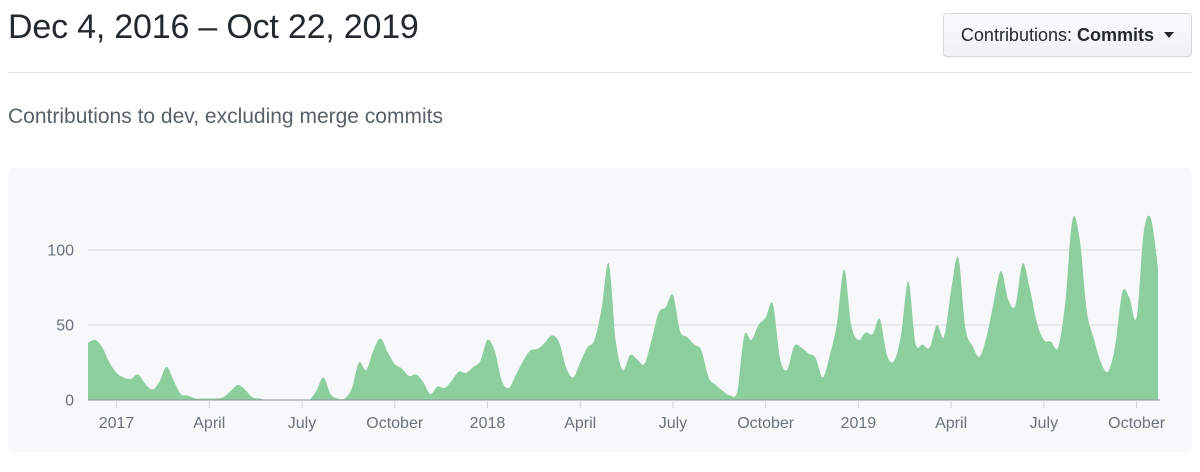 The image size is (1200, 472). I want to click on dropdown-caret-icon, so click(1169, 35).